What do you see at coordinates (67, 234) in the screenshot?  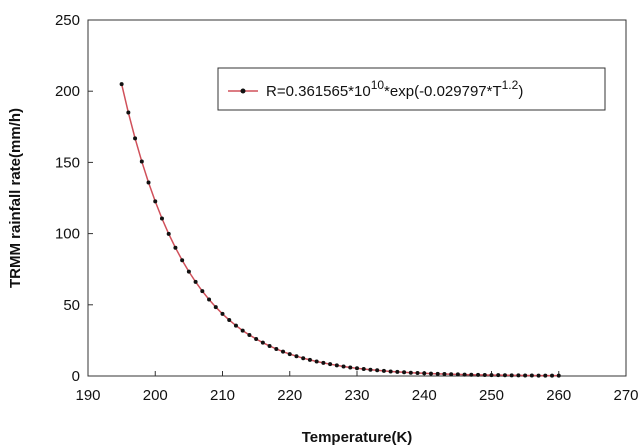 I see `y-tick-label: 100` at bounding box center [67, 234].